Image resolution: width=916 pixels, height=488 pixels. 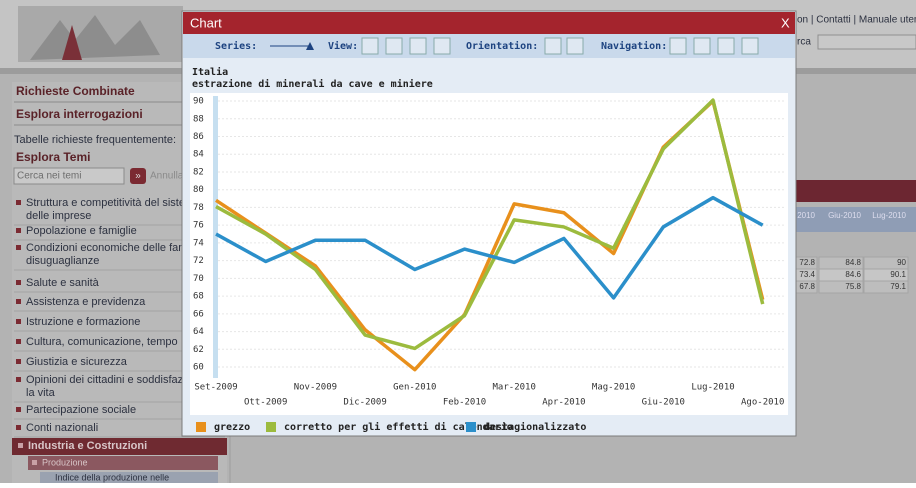 I want to click on x-tick-label: Gen-2010, so click(x=414, y=388).